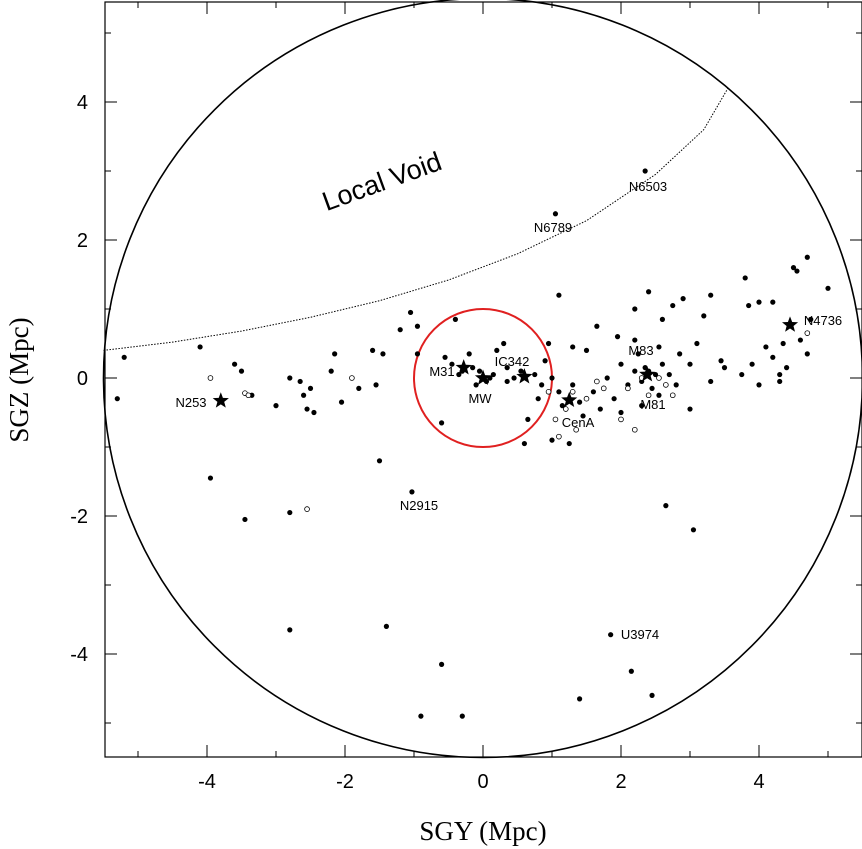  What do you see at coordinates (482, 831) in the screenshot?
I see `x-axis-title: SGY (Mpc)` at bounding box center [482, 831].